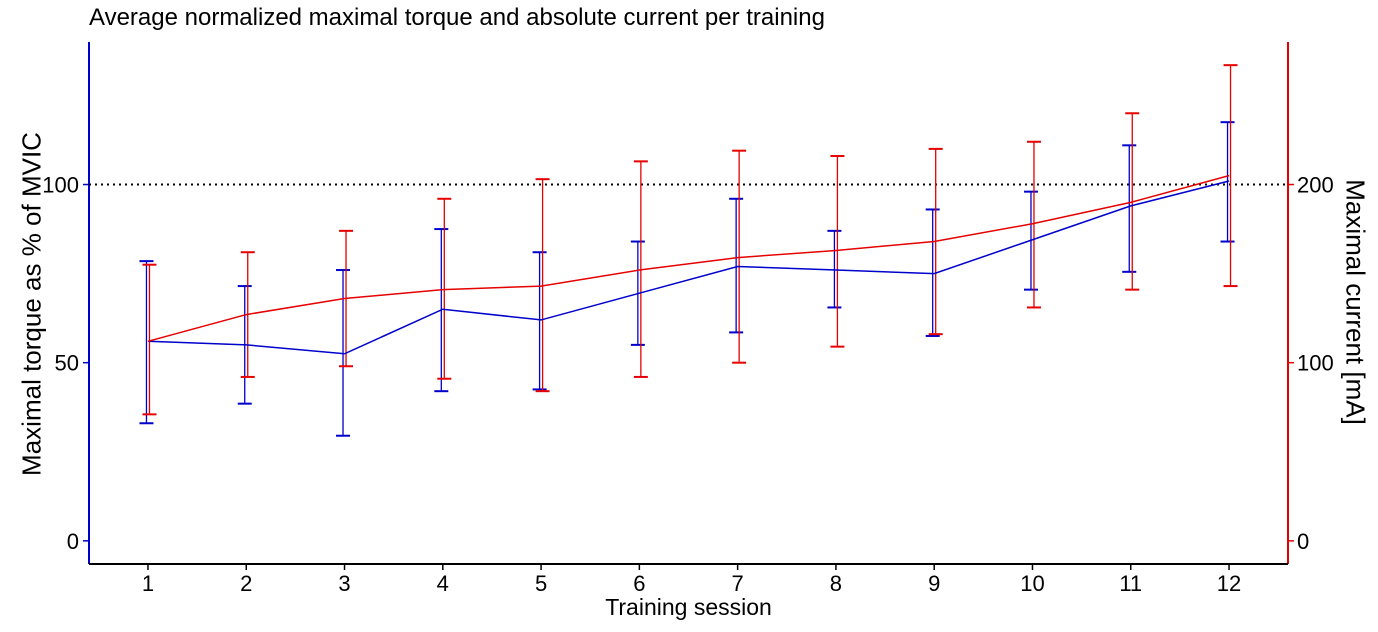  Describe the element at coordinates (541, 583) in the screenshot. I see `x-tick-label: 5` at that location.